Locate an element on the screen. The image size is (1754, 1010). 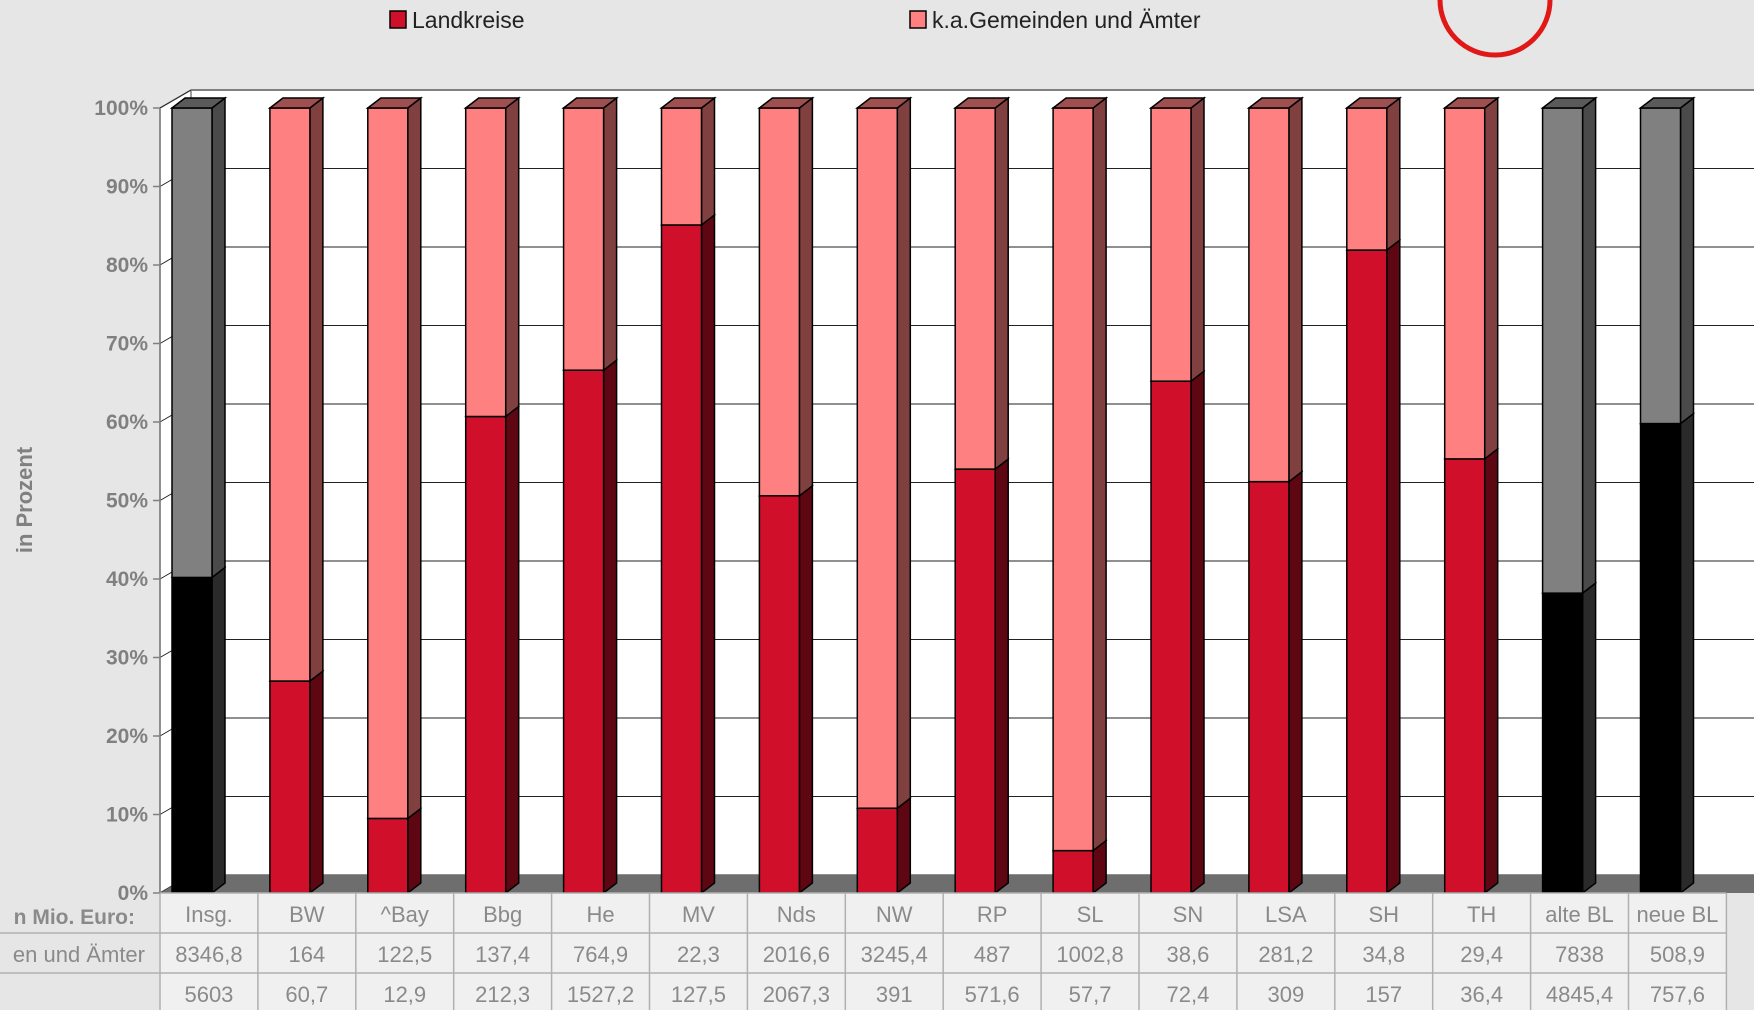
table-cell: 36,4 is located at coordinates (1481, 994).